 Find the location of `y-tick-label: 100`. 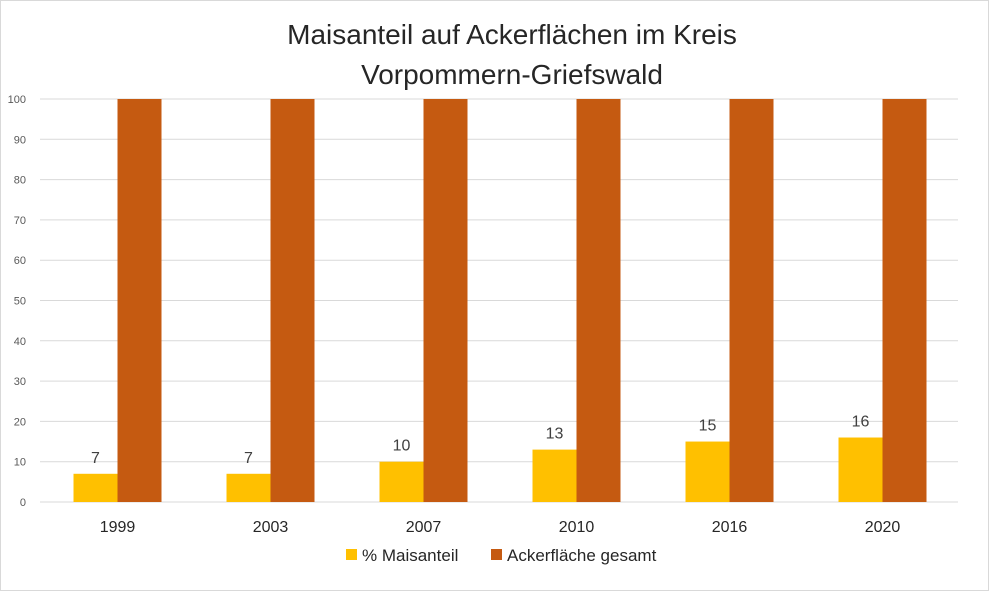

y-tick-label: 100 is located at coordinates (17, 100).